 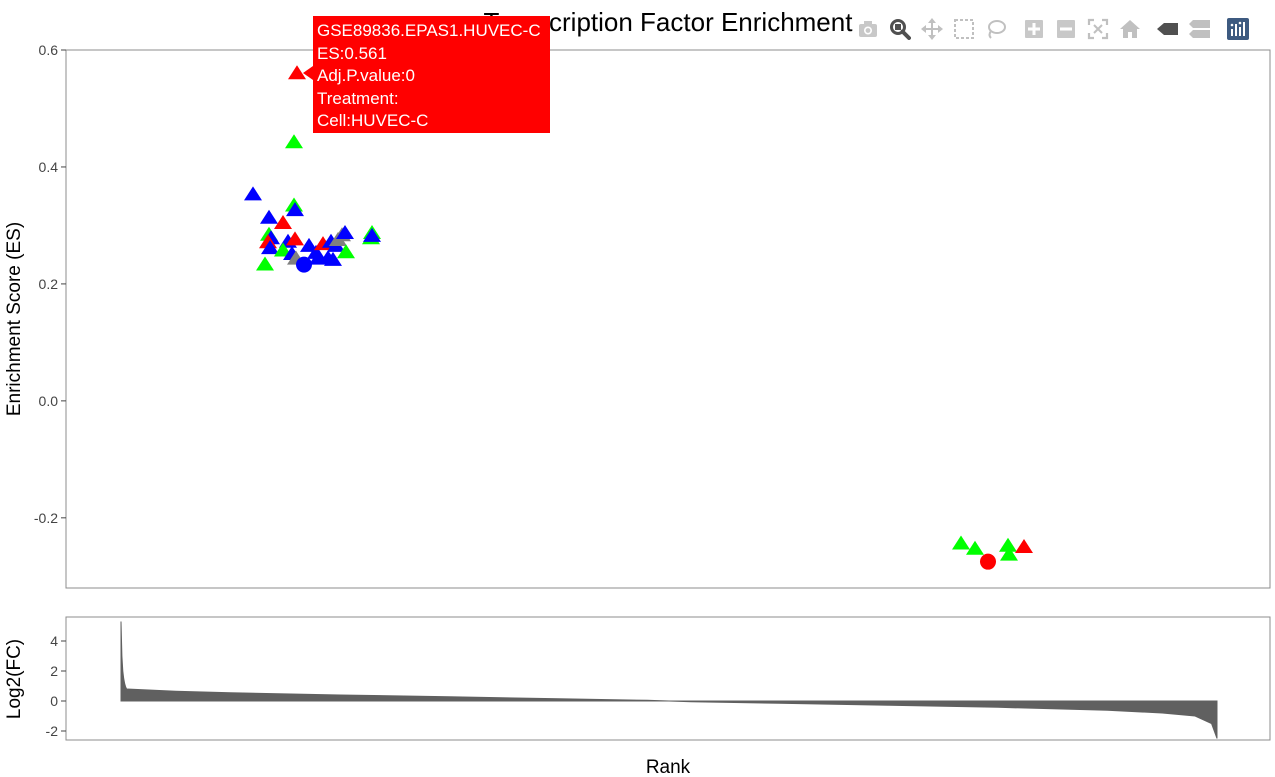 I want to click on main-y-tick-label: 0.2, so click(x=49, y=284).